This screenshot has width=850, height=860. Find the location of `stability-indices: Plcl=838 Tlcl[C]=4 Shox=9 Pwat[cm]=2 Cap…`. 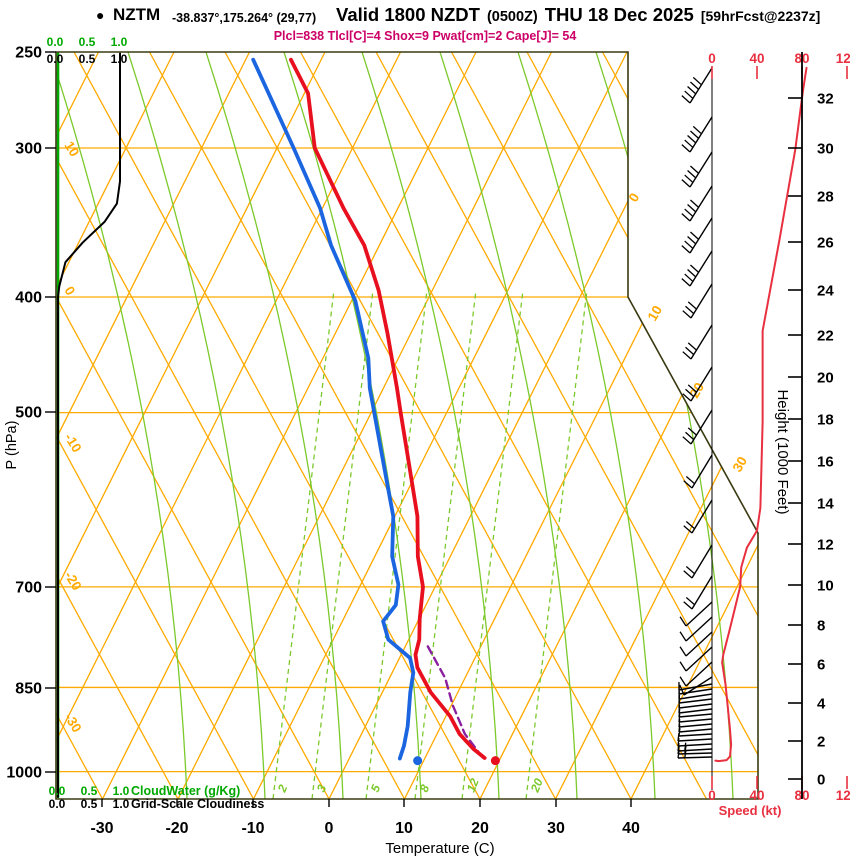

stability-indices: Plcl=838 Tlcl[C]=4 Shox=9 Pwat[cm]=2 Cap… is located at coordinates (425, 36).